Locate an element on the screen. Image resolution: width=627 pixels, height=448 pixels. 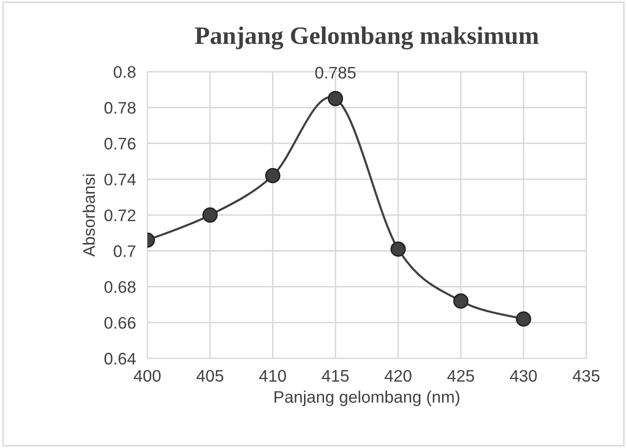
x-tick-label: 415 is located at coordinates (335, 376).